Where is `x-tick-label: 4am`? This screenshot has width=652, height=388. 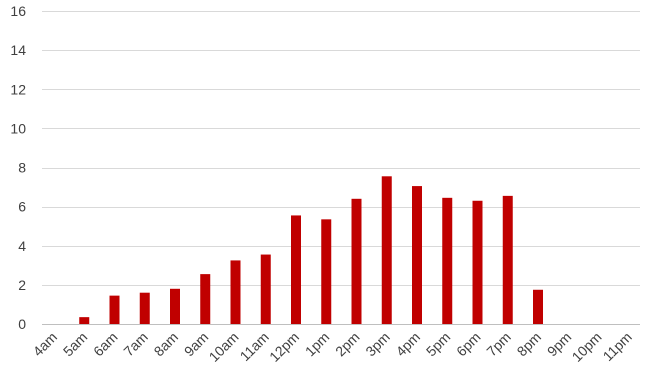 x-tick-label: 4am is located at coordinates (45, 344).